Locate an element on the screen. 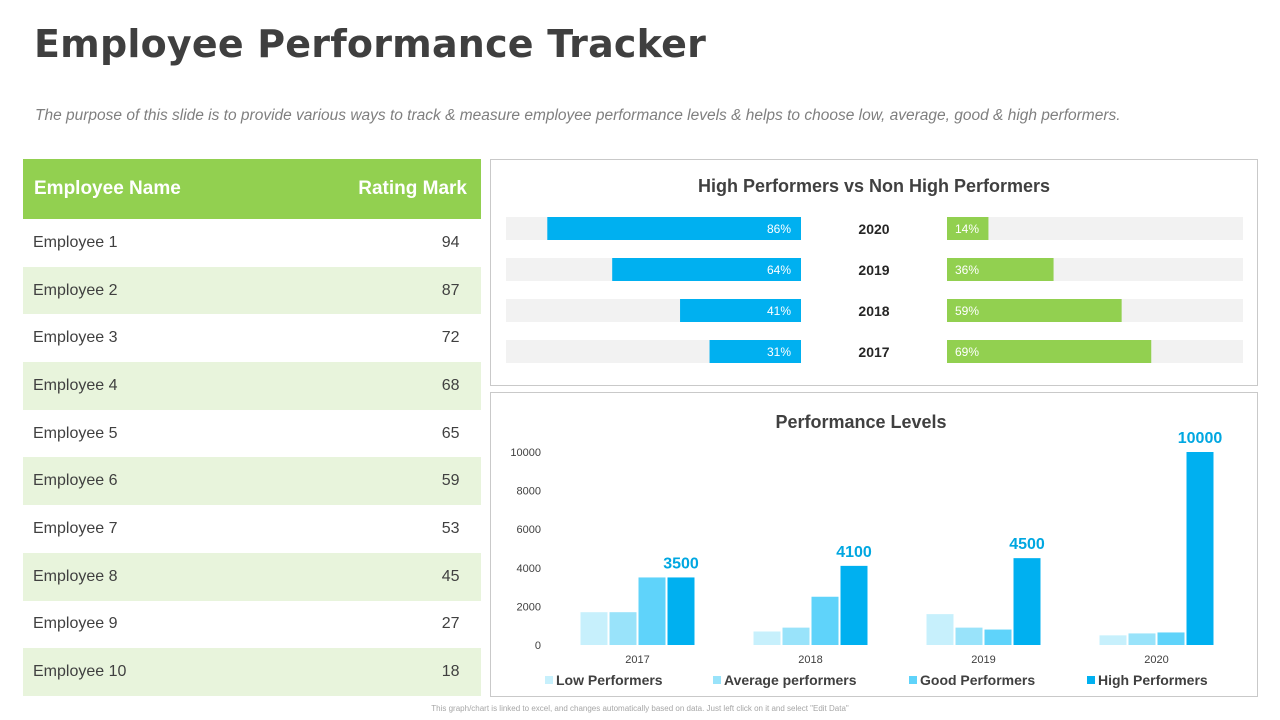 Image resolution: width=1280 pixels, height=720 pixels. x-tick-label: 2018 is located at coordinates (810, 660).